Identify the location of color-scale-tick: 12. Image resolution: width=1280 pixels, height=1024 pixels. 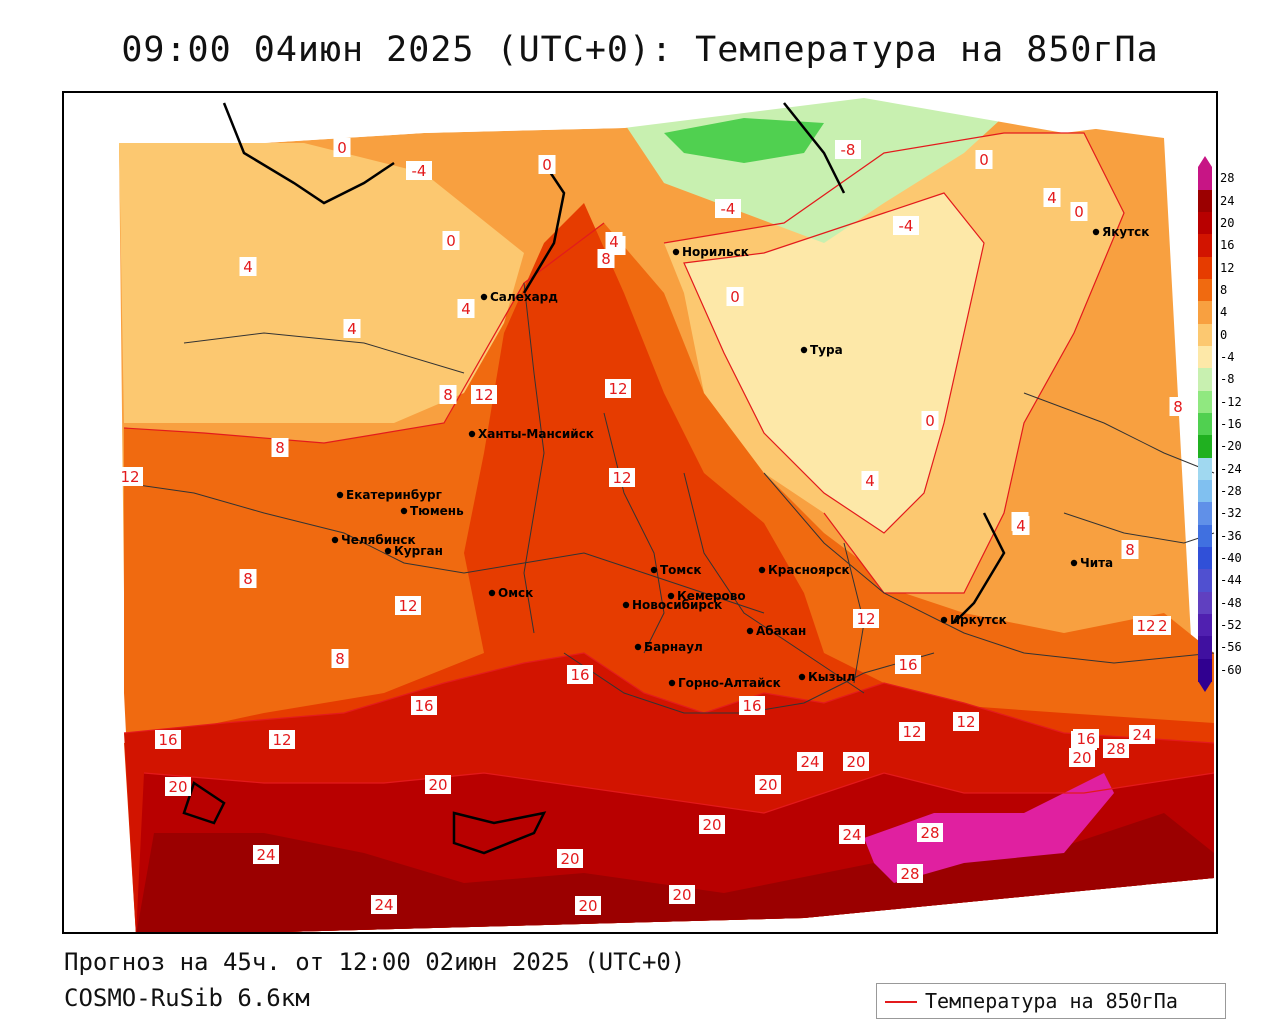
(1227, 267).